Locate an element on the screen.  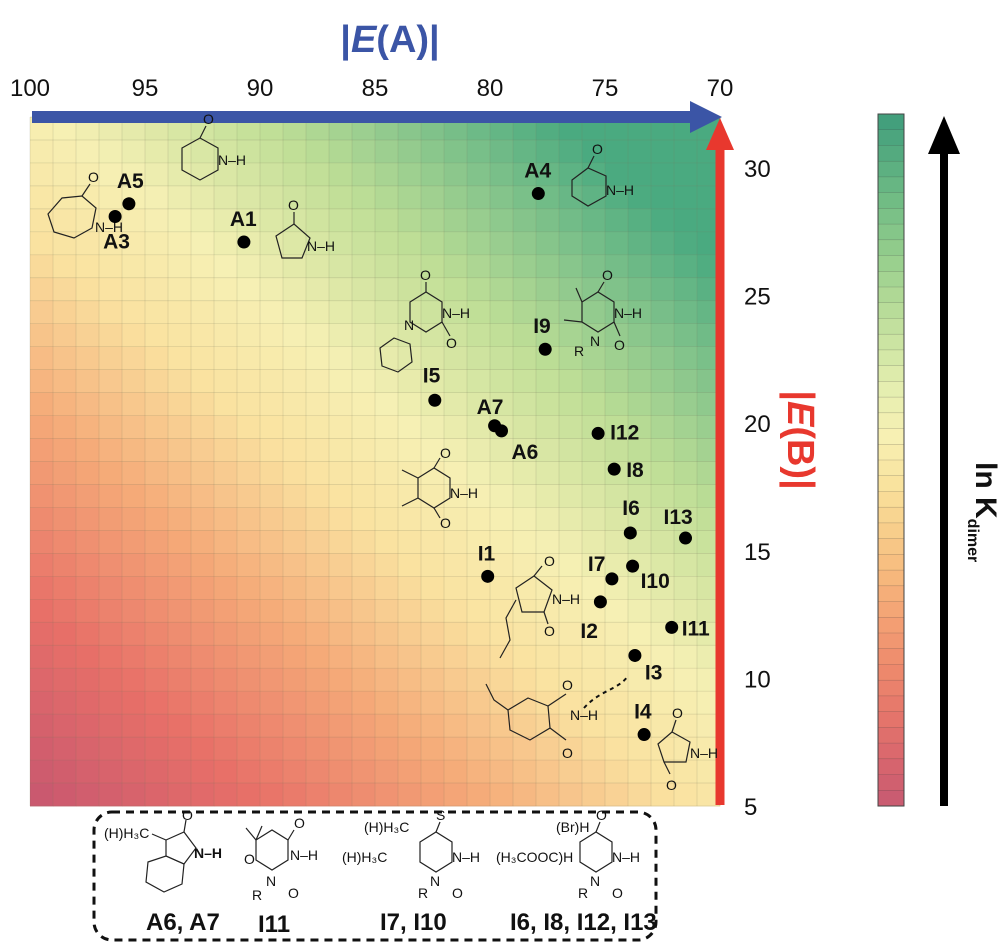
data-point-i2 is located at coordinates (600, 602).